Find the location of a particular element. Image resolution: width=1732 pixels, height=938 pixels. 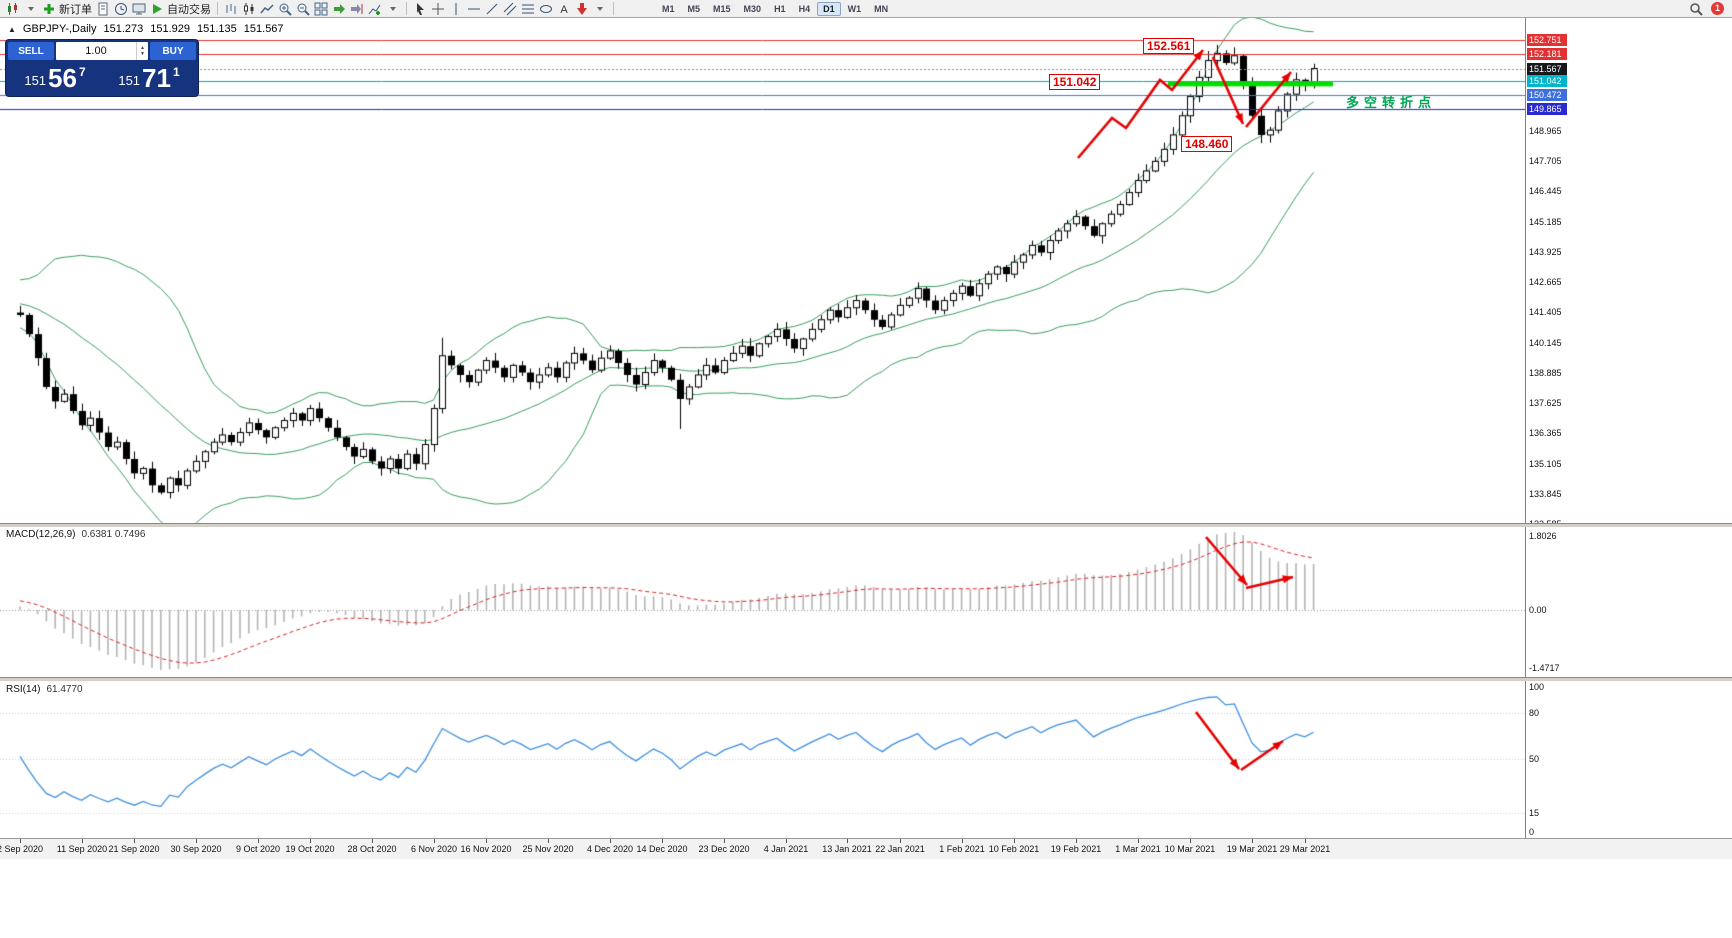

terminal-button is located at coordinates (139, 9).